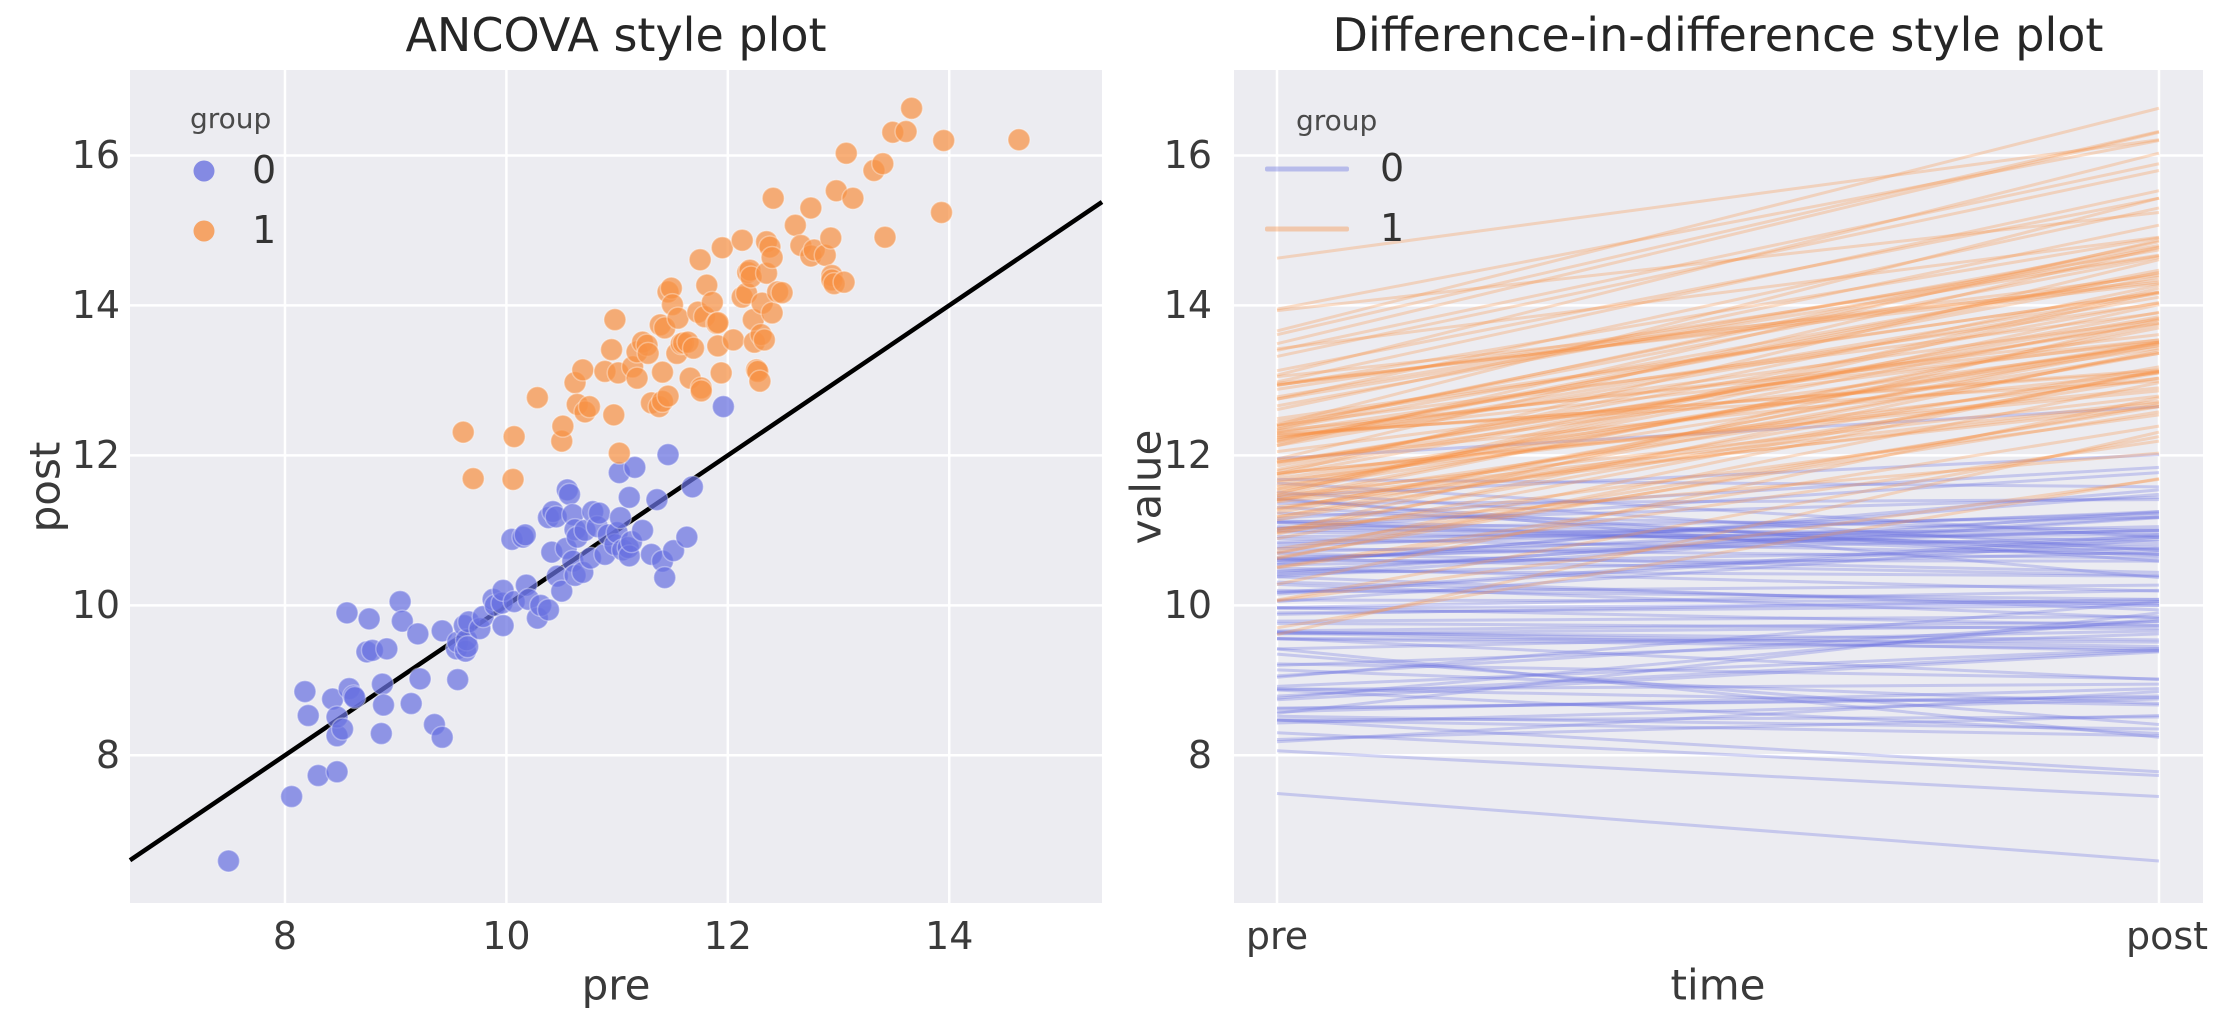 The height and width of the screenshot is (1023, 2223). Describe the element at coordinates (949, 936) in the screenshot. I see `left-x-tick-label: 14` at that location.